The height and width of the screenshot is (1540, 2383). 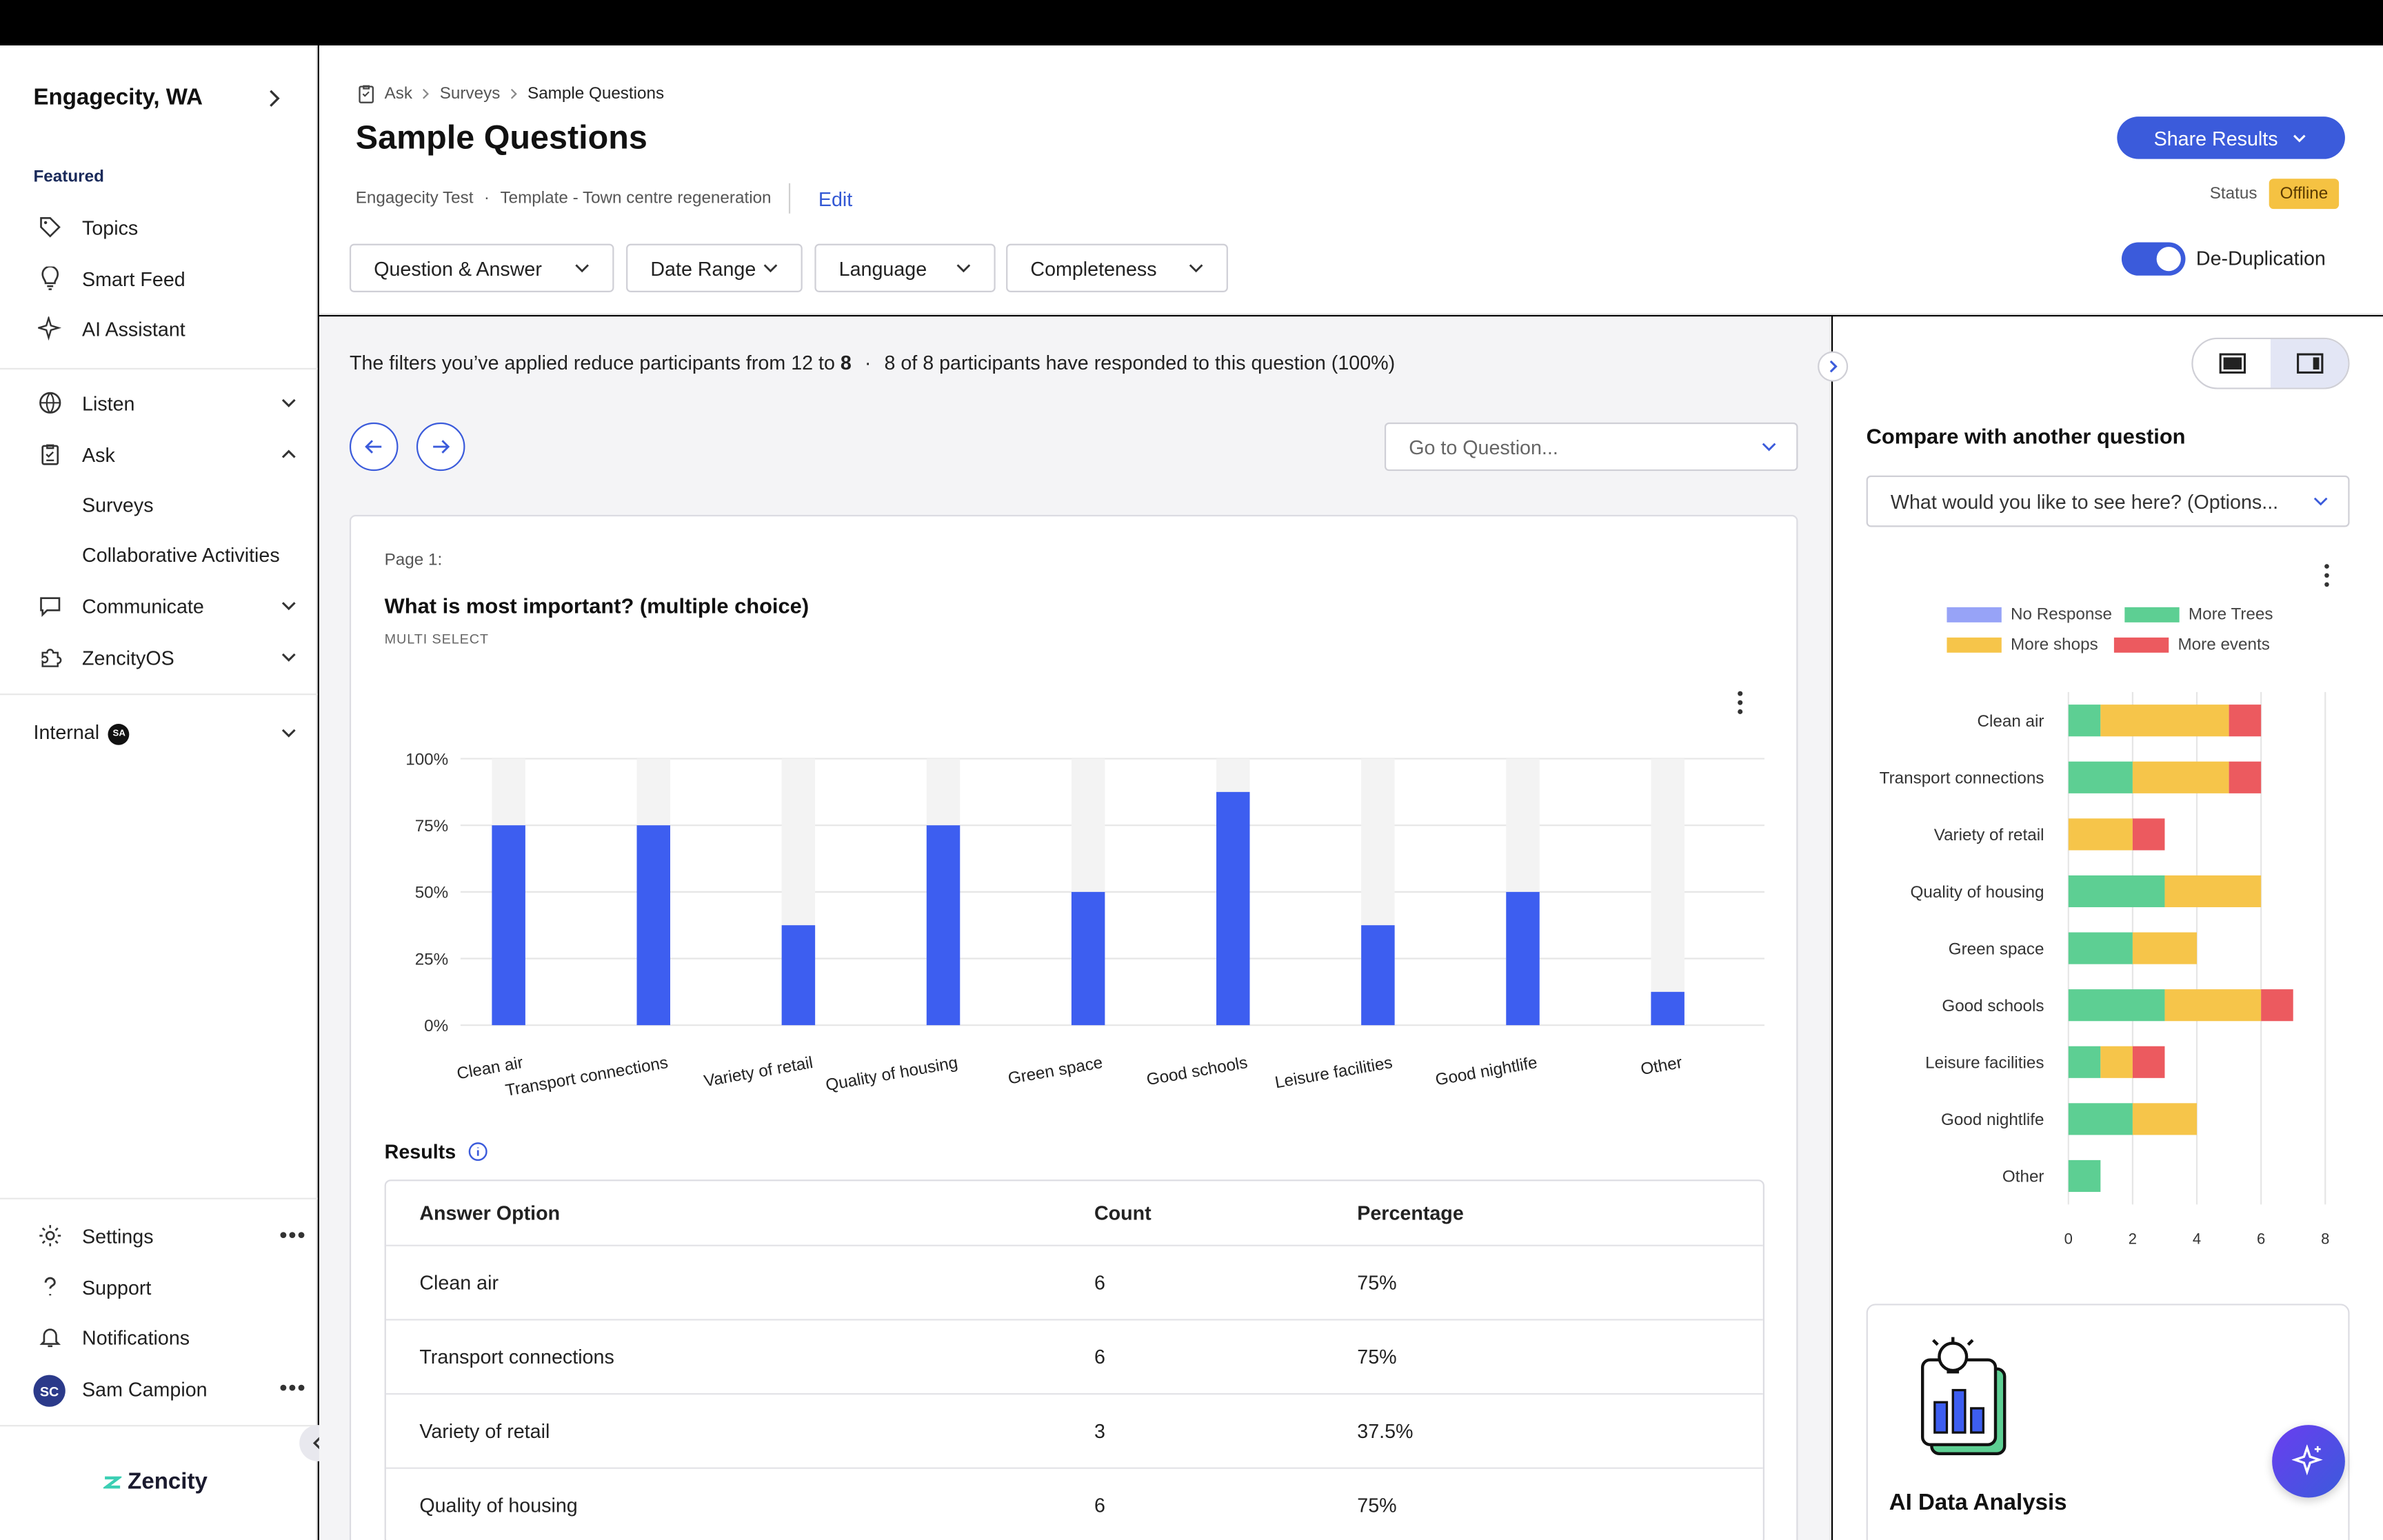 I want to click on next-question-button, so click(x=440, y=447).